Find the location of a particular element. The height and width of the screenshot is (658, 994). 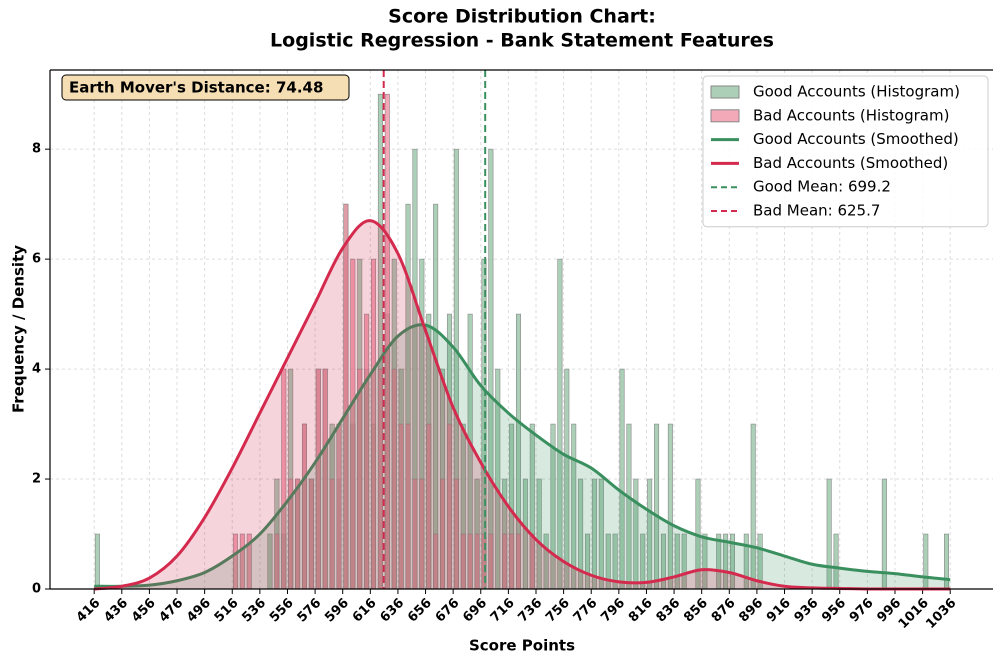

x-tick-label: 436 is located at coordinates (116, 611).